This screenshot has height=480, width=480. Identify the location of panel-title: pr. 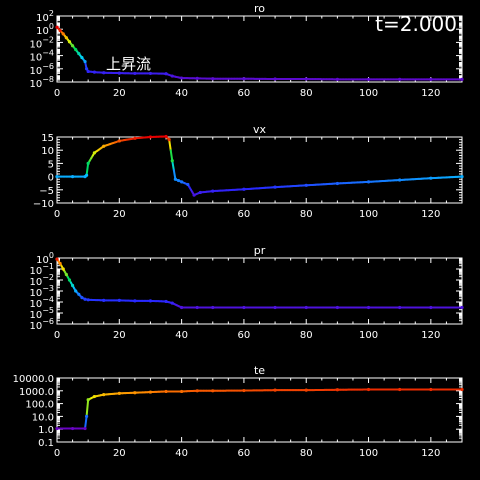
(260, 250).